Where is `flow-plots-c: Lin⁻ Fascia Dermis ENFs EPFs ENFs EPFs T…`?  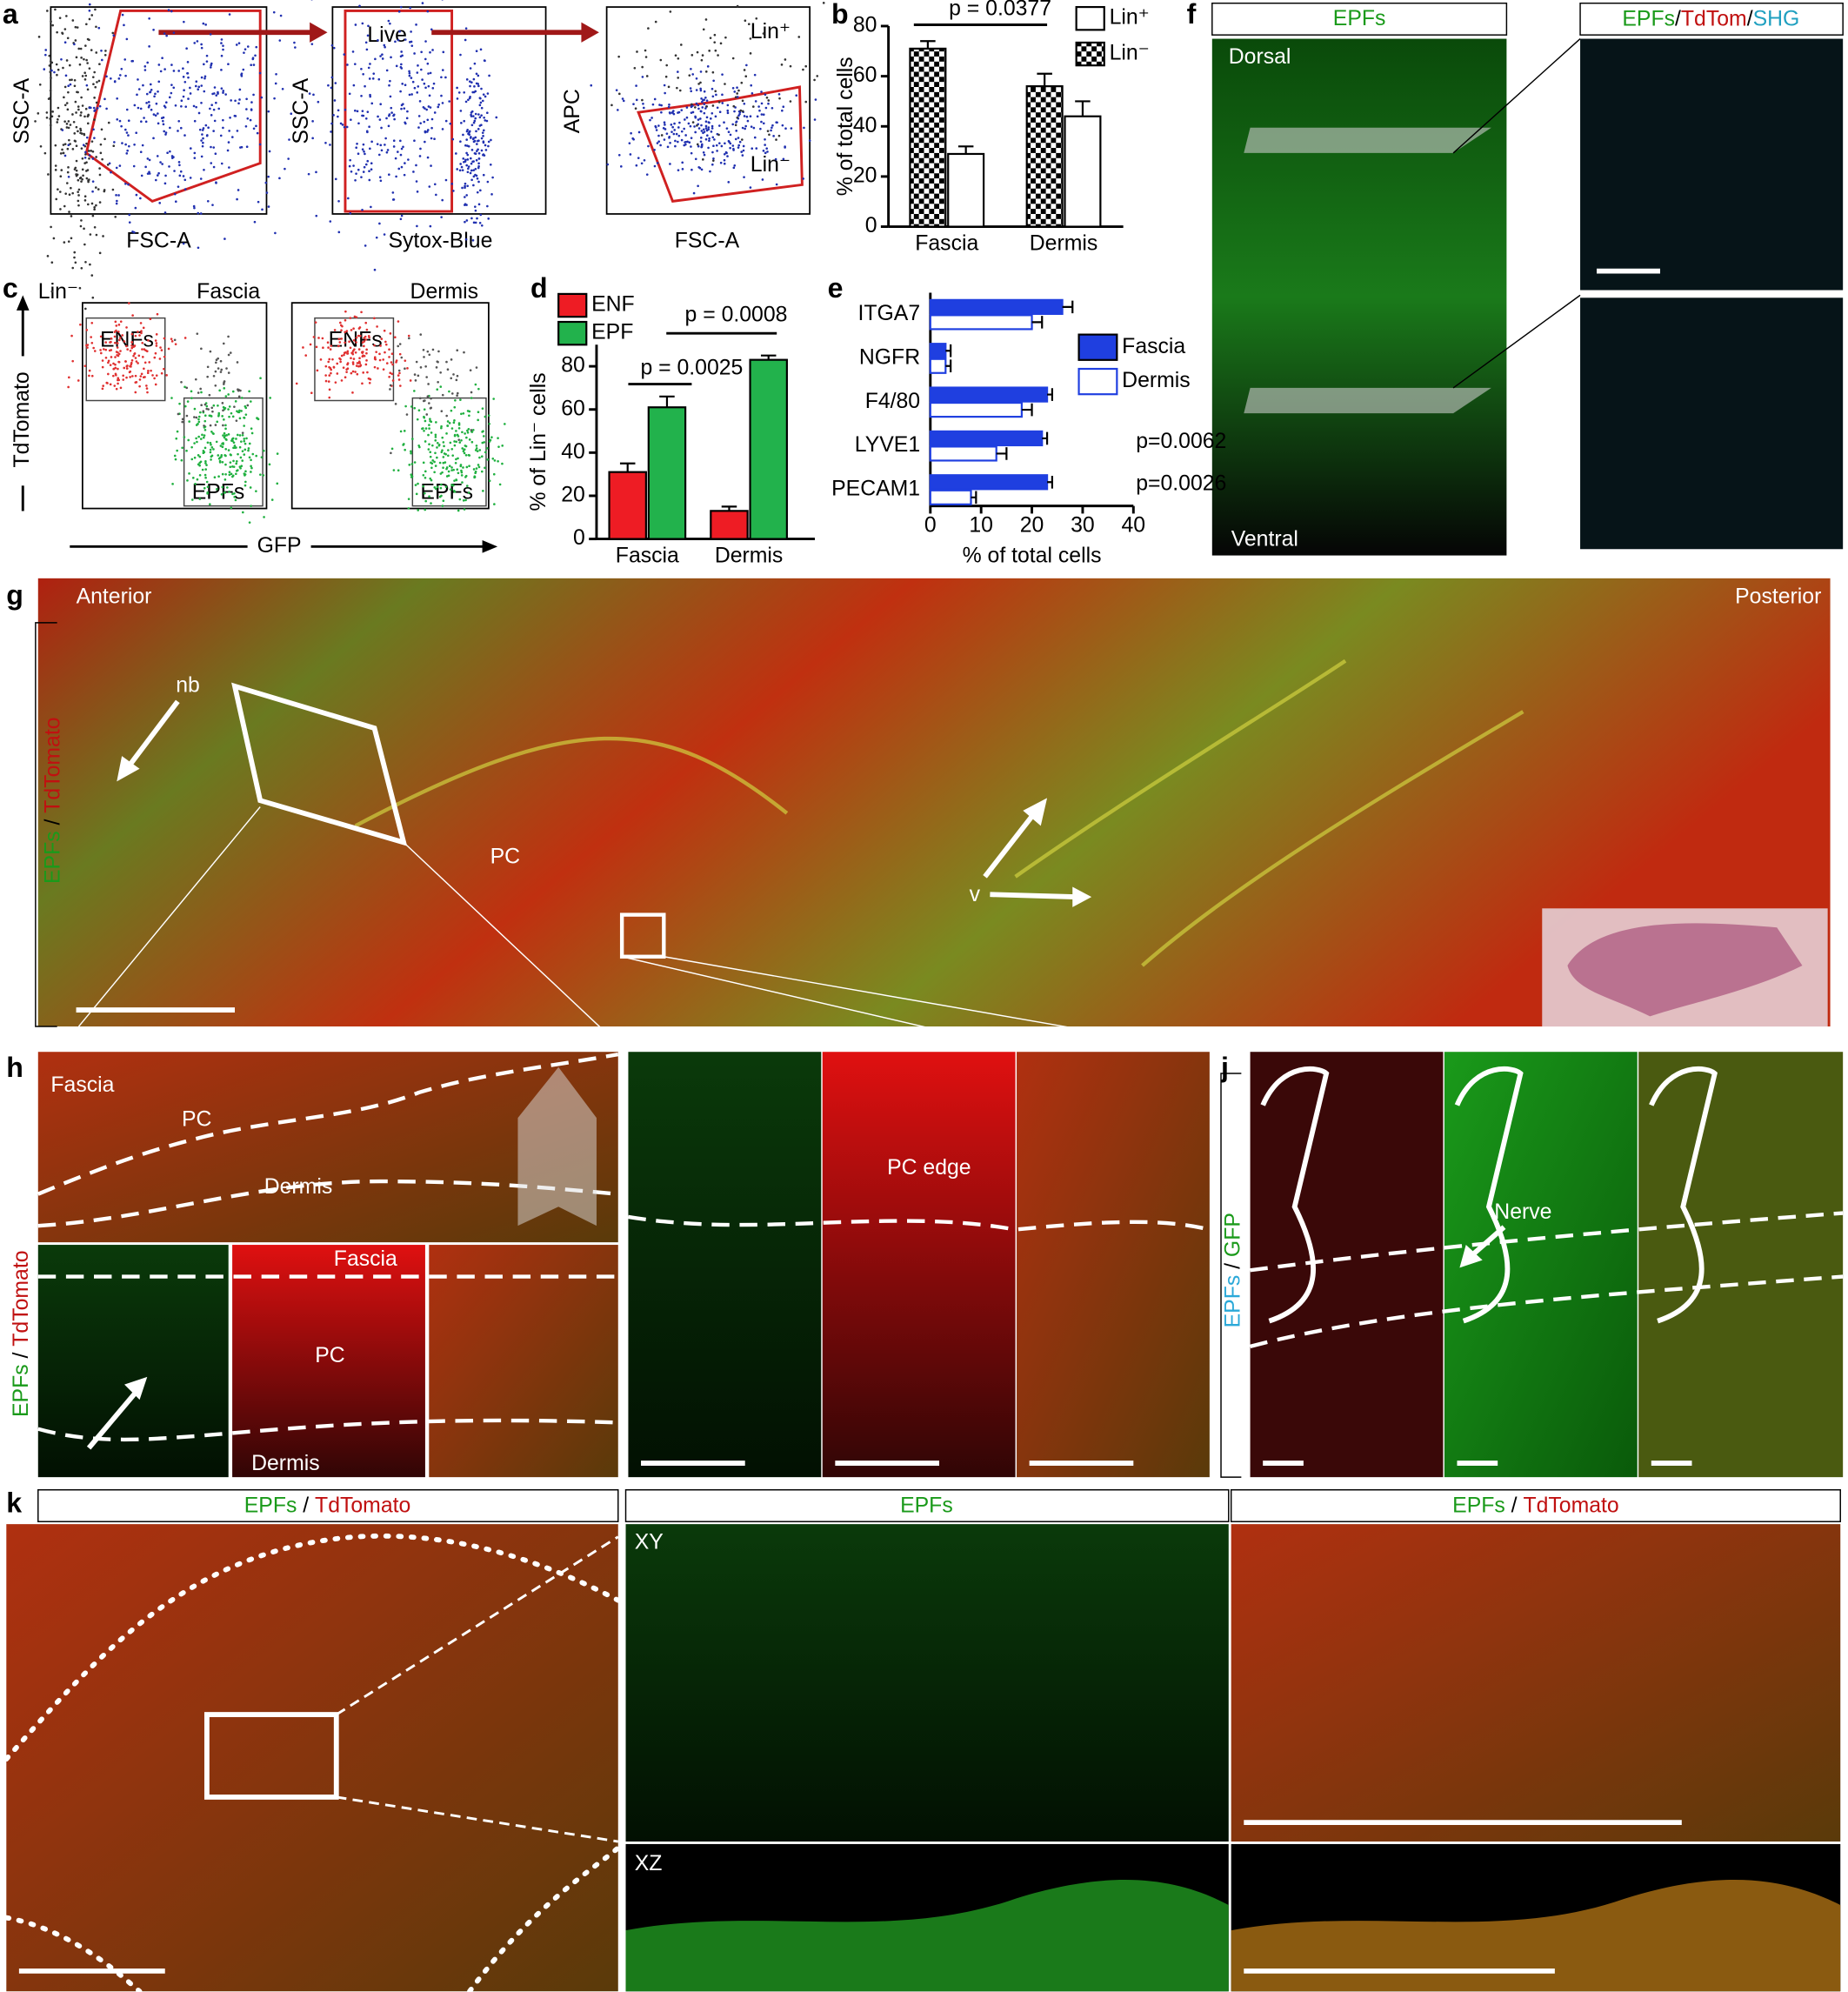 flow-plots-c: Lin⁻ Fascia Dermis ENFs EPFs ENFs EPFs T… is located at coordinates (254, 419).